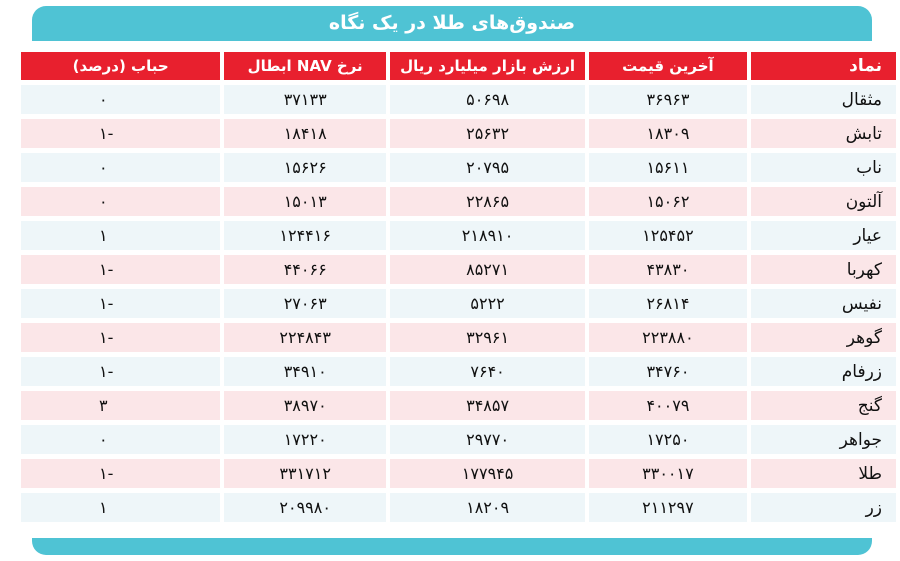 The height and width of the screenshot is (561, 900). What do you see at coordinates (452, 23) in the screenshot?
I see `page-title: صندوق‌های طلا در یک نگاه` at bounding box center [452, 23].